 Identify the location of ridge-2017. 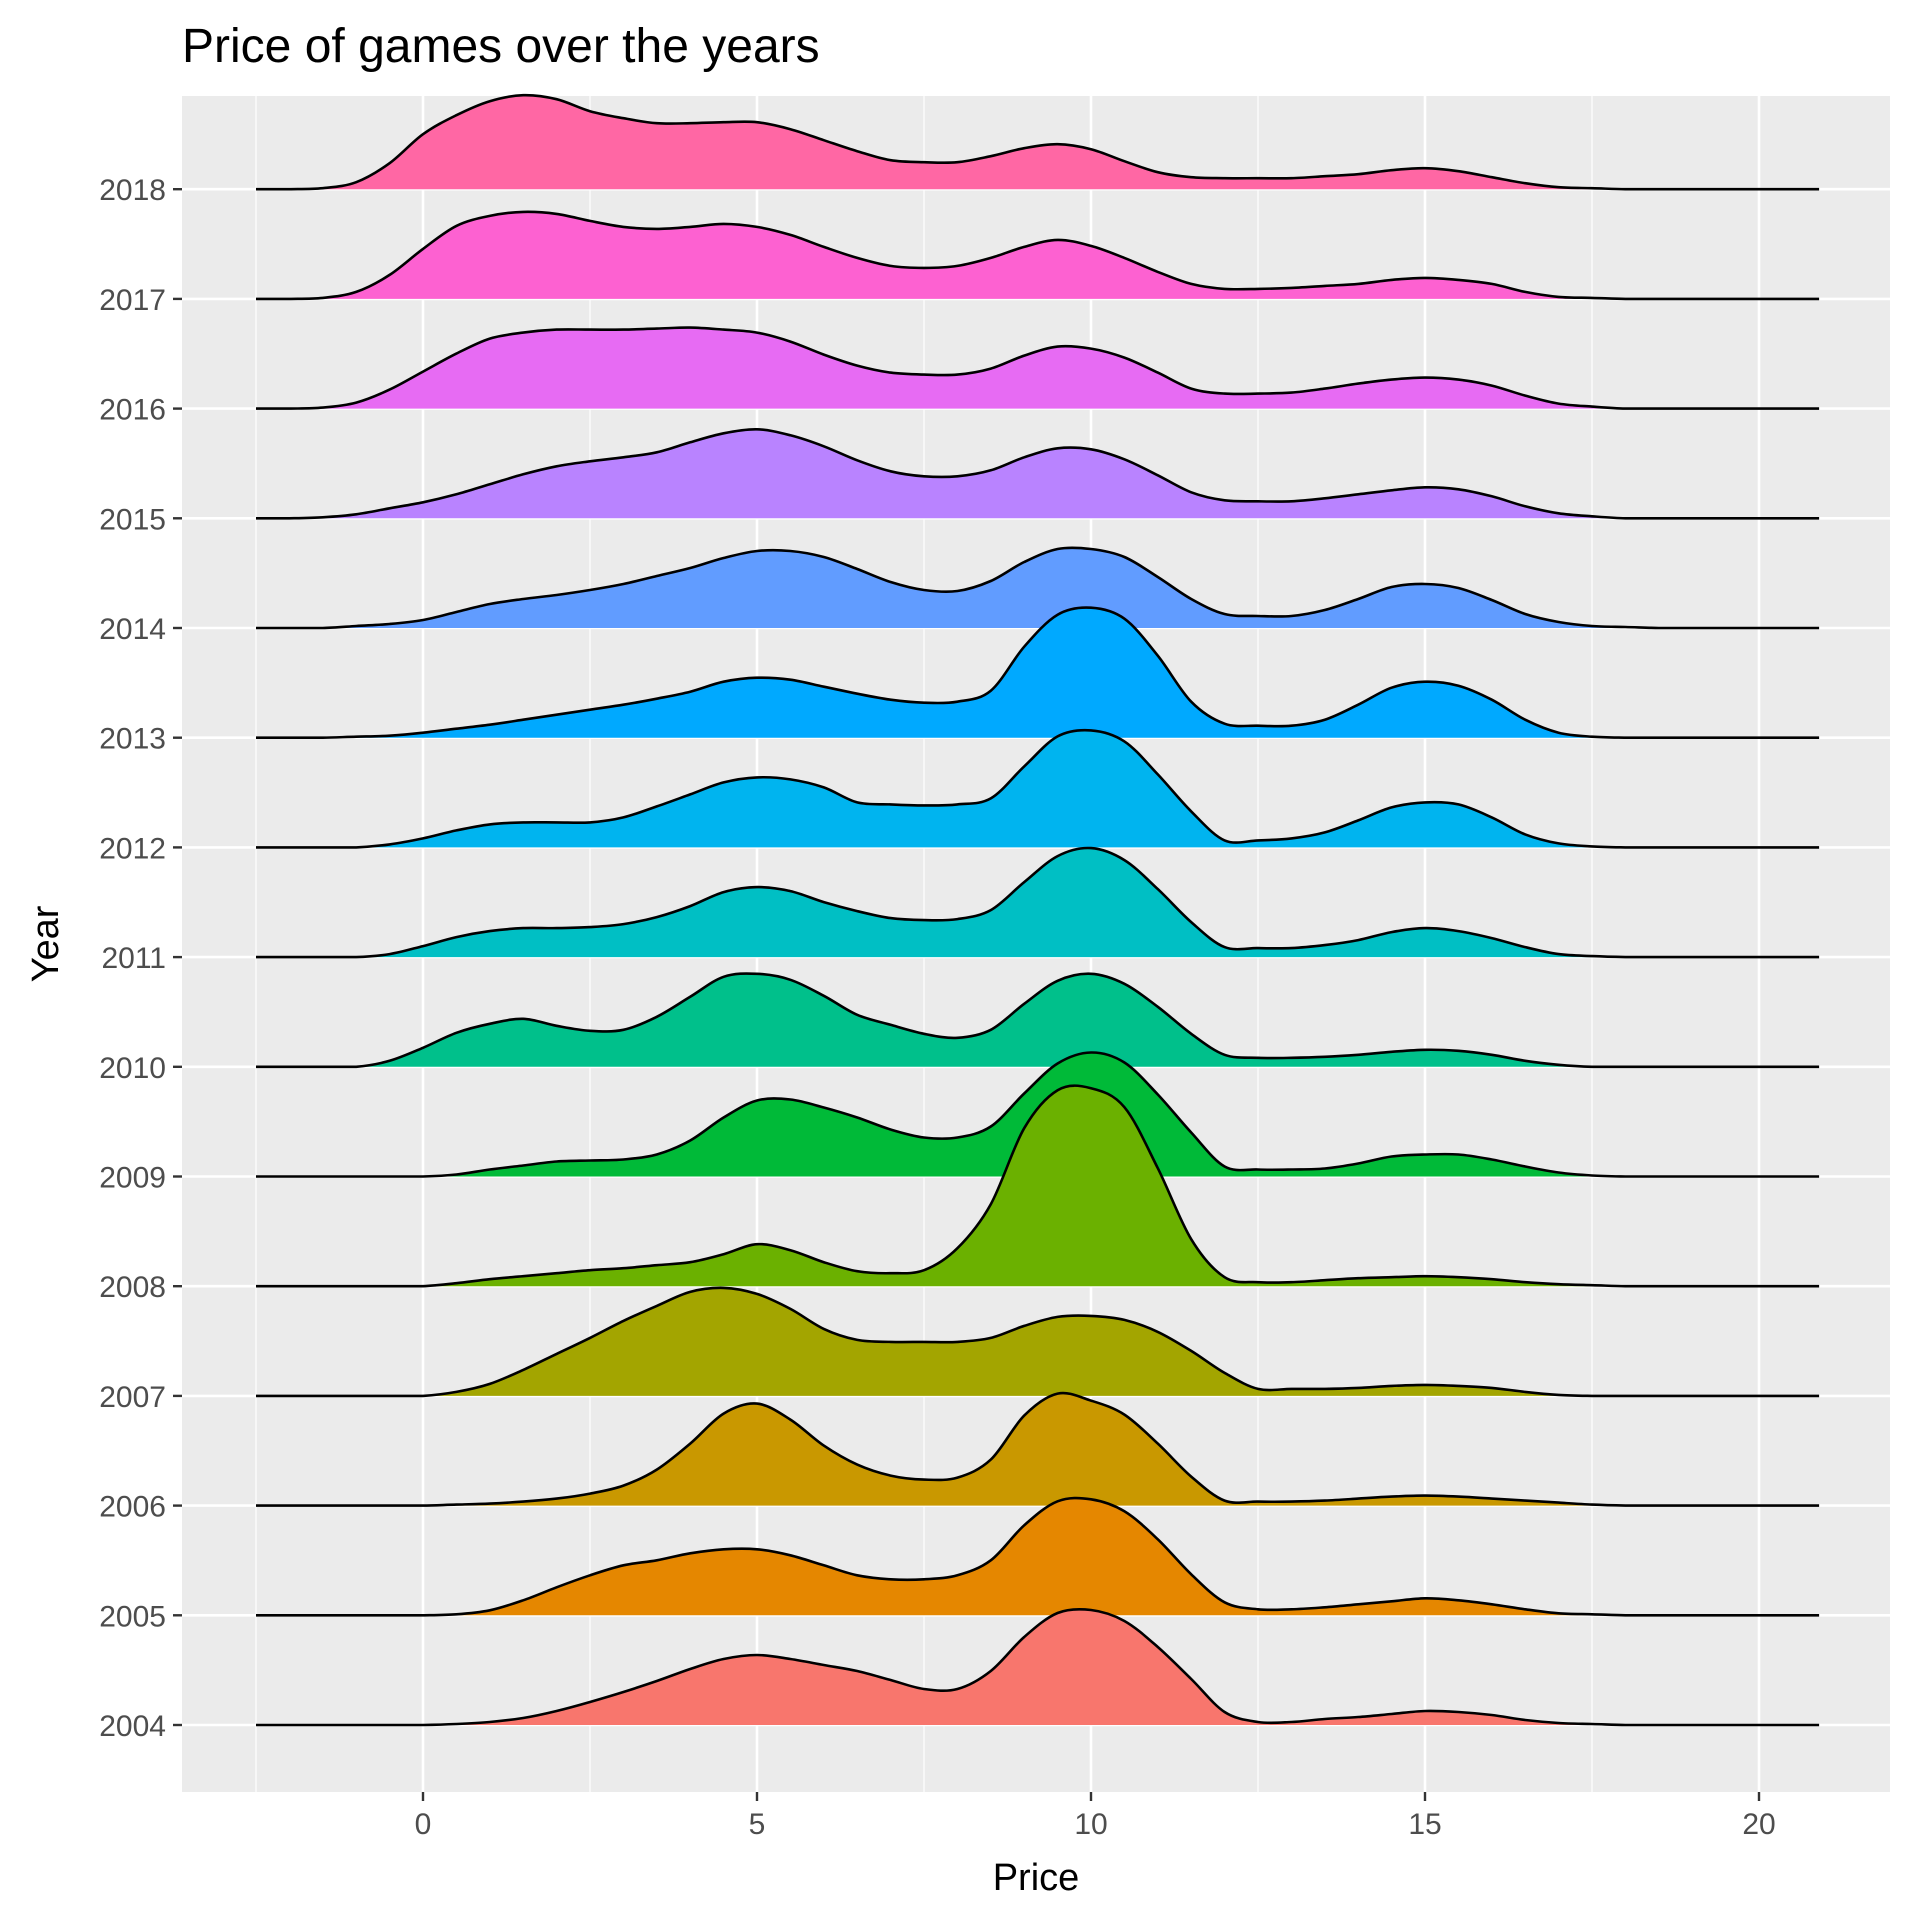
(1038, 255).